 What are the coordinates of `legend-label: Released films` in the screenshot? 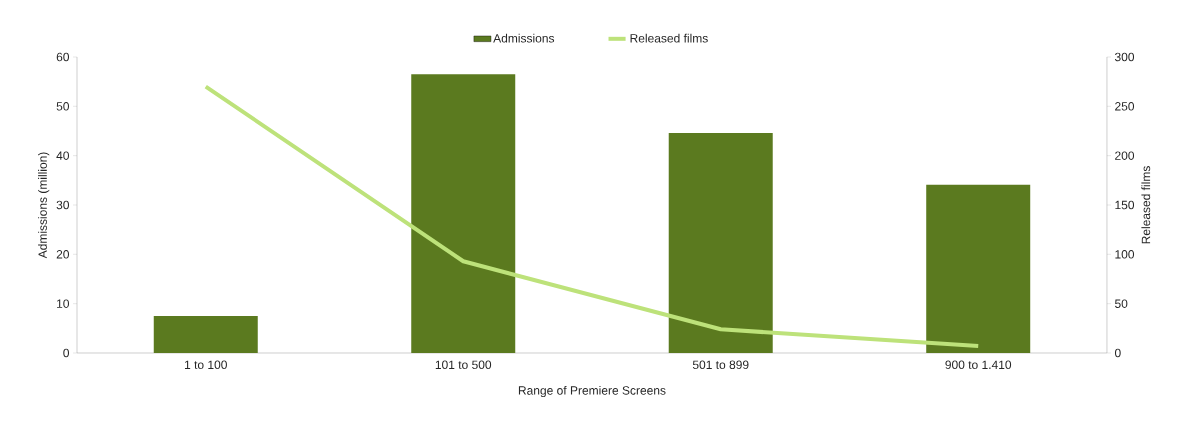 It's located at (669, 38).